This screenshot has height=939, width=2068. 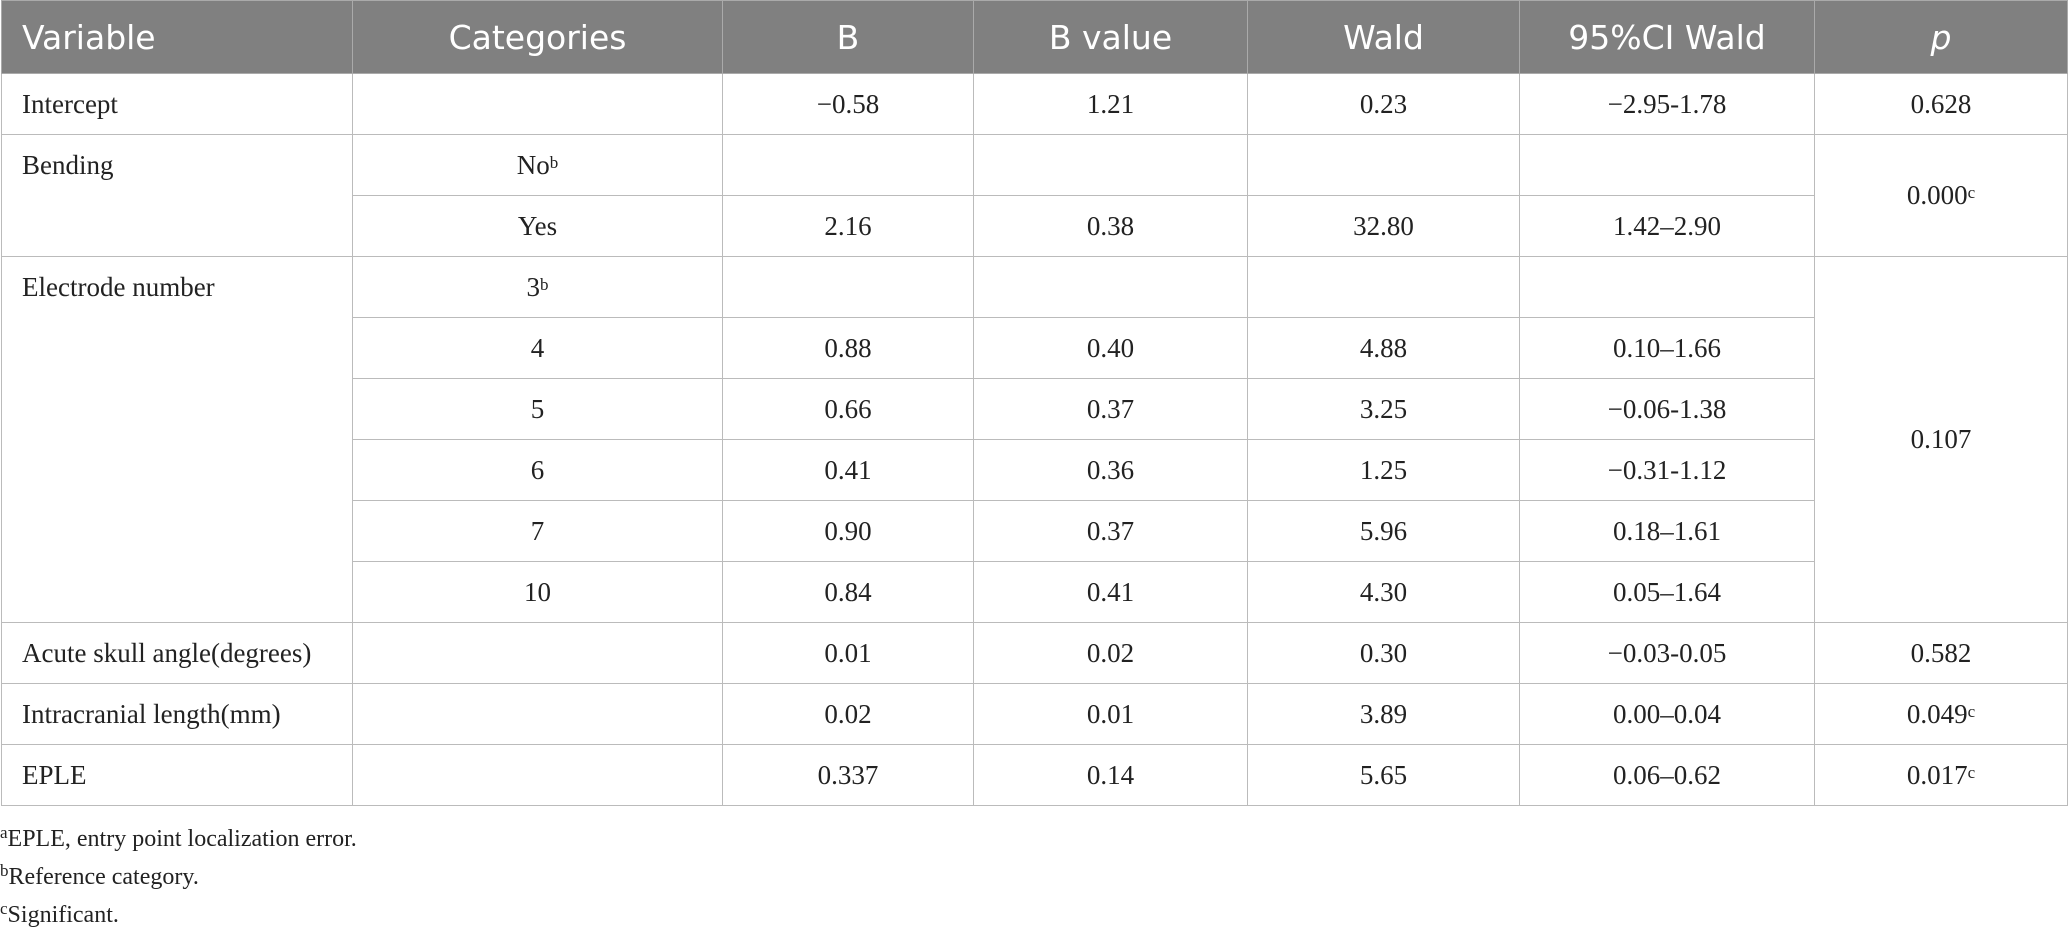 What do you see at coordinates (1110, 592) in the screenshot?
I see `b-value-cell: 0.41` at bounding box center [1110, 592].